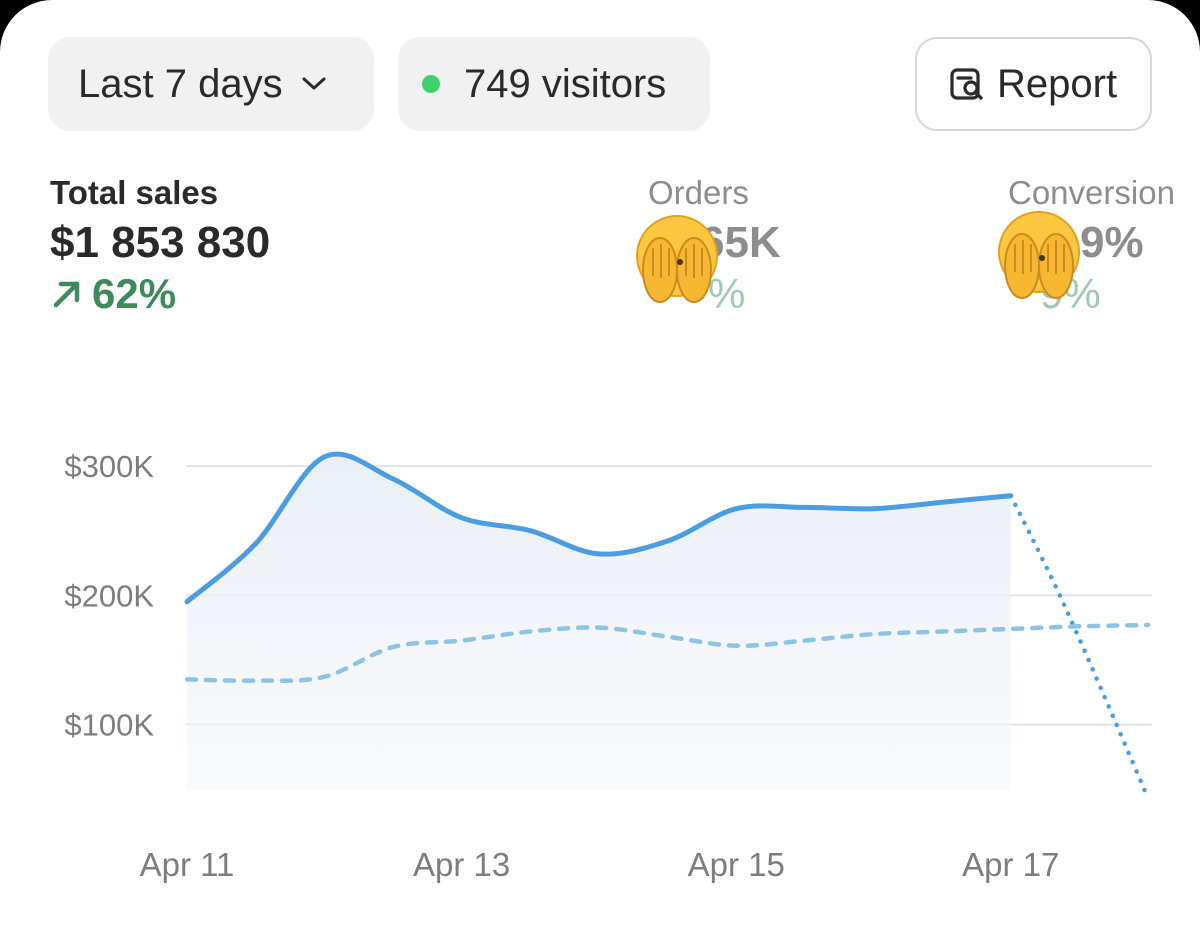 The width and height of the screenshot is (1200, 942). What do you see at coordinates (736, 864) in the screenshot?
I see `x-tick-label: Apr 15` at bounding box center [736, 864].